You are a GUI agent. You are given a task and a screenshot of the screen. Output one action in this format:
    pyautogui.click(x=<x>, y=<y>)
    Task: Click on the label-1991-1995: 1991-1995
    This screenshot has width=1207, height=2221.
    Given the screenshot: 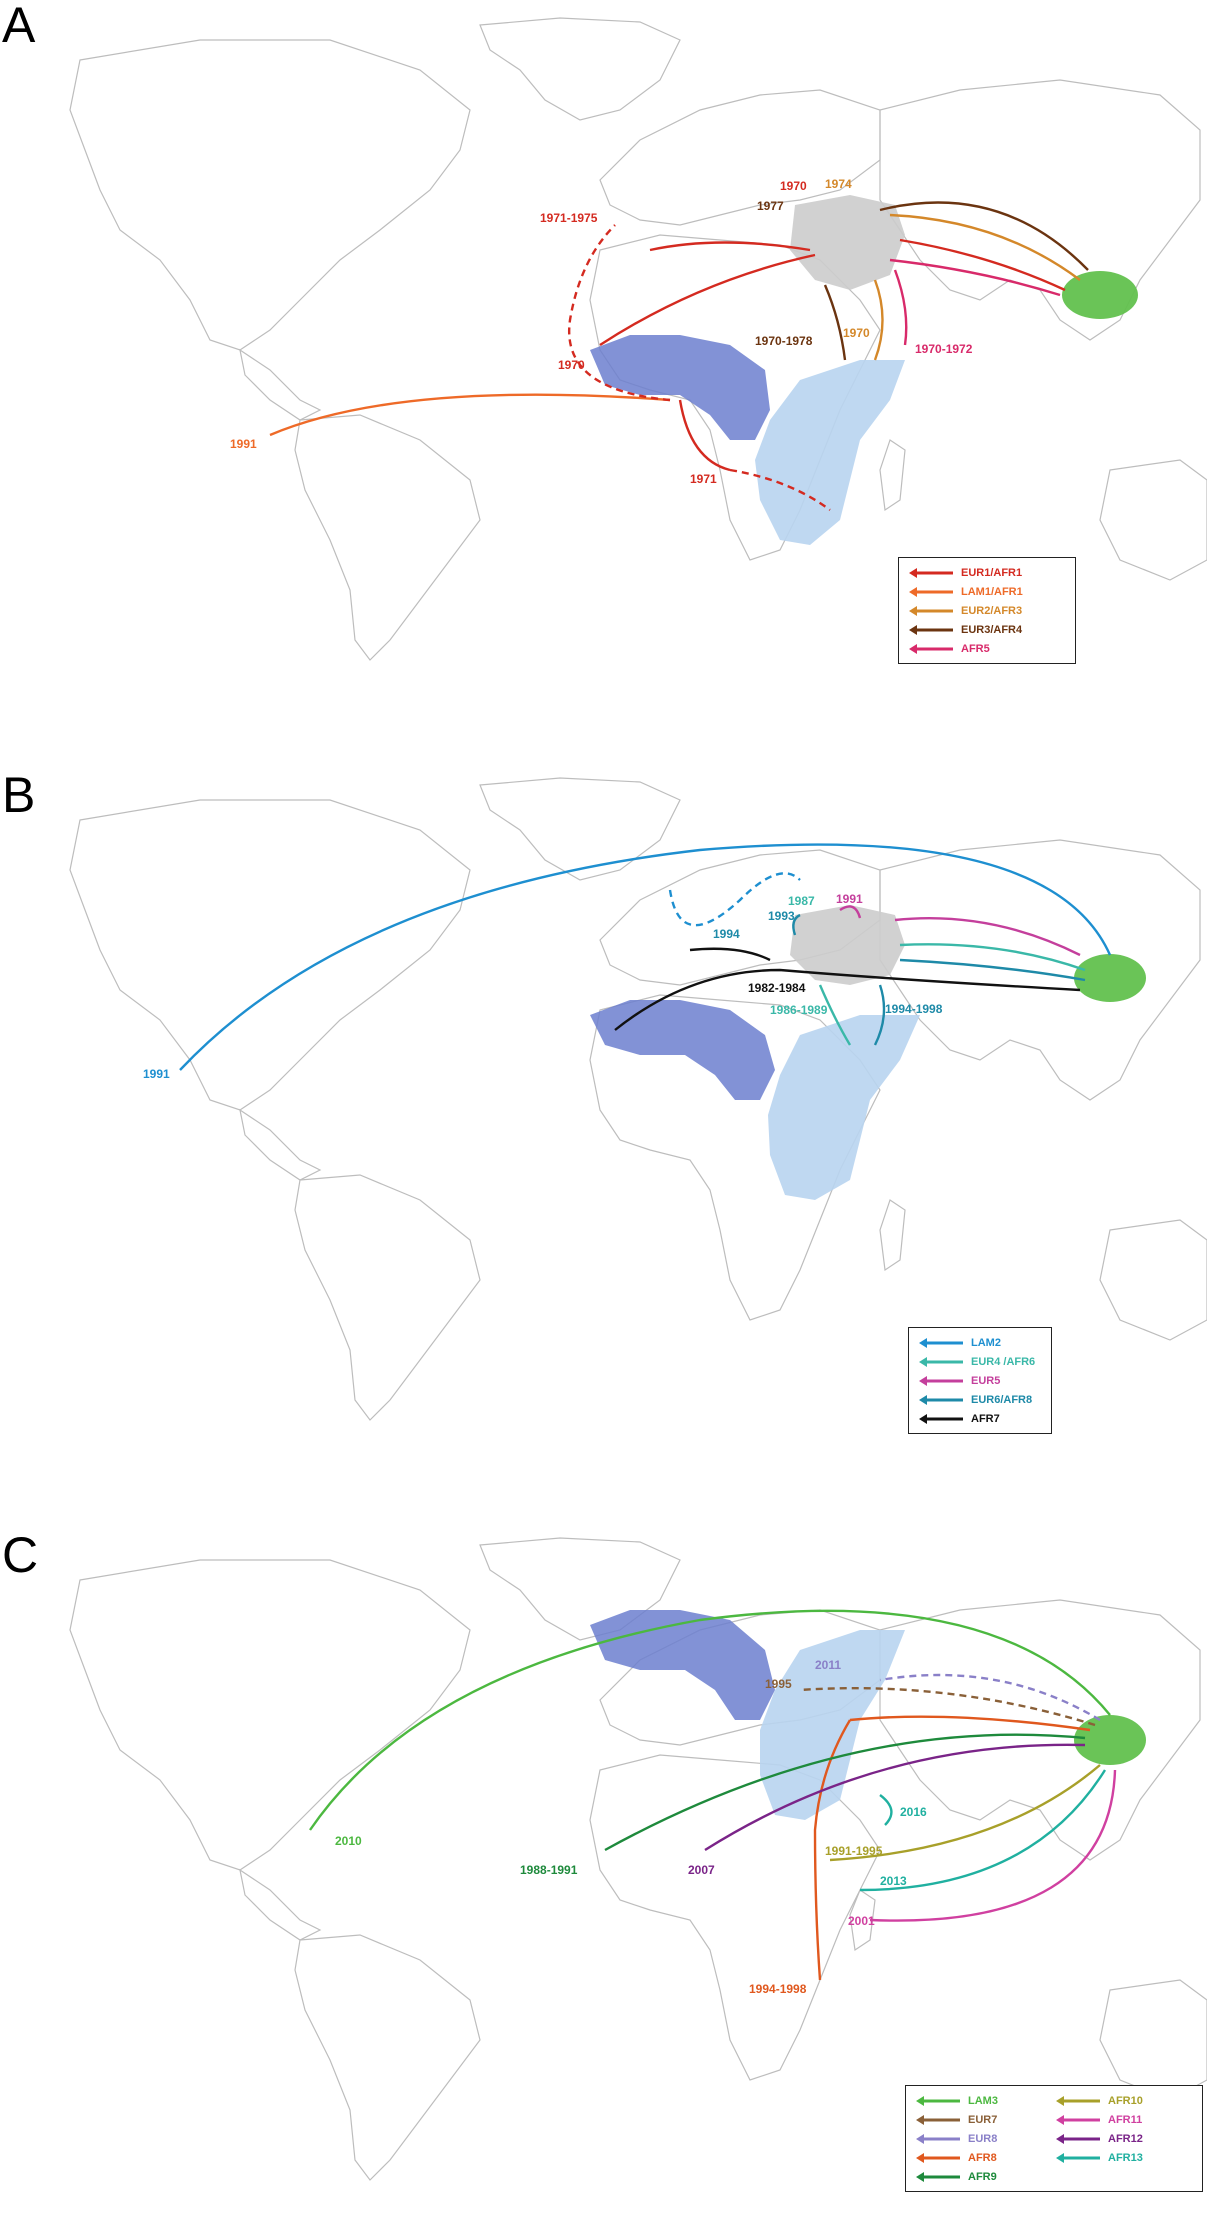 What is the action you would take?
    pyautogui.click(x=854, y=1851)
    